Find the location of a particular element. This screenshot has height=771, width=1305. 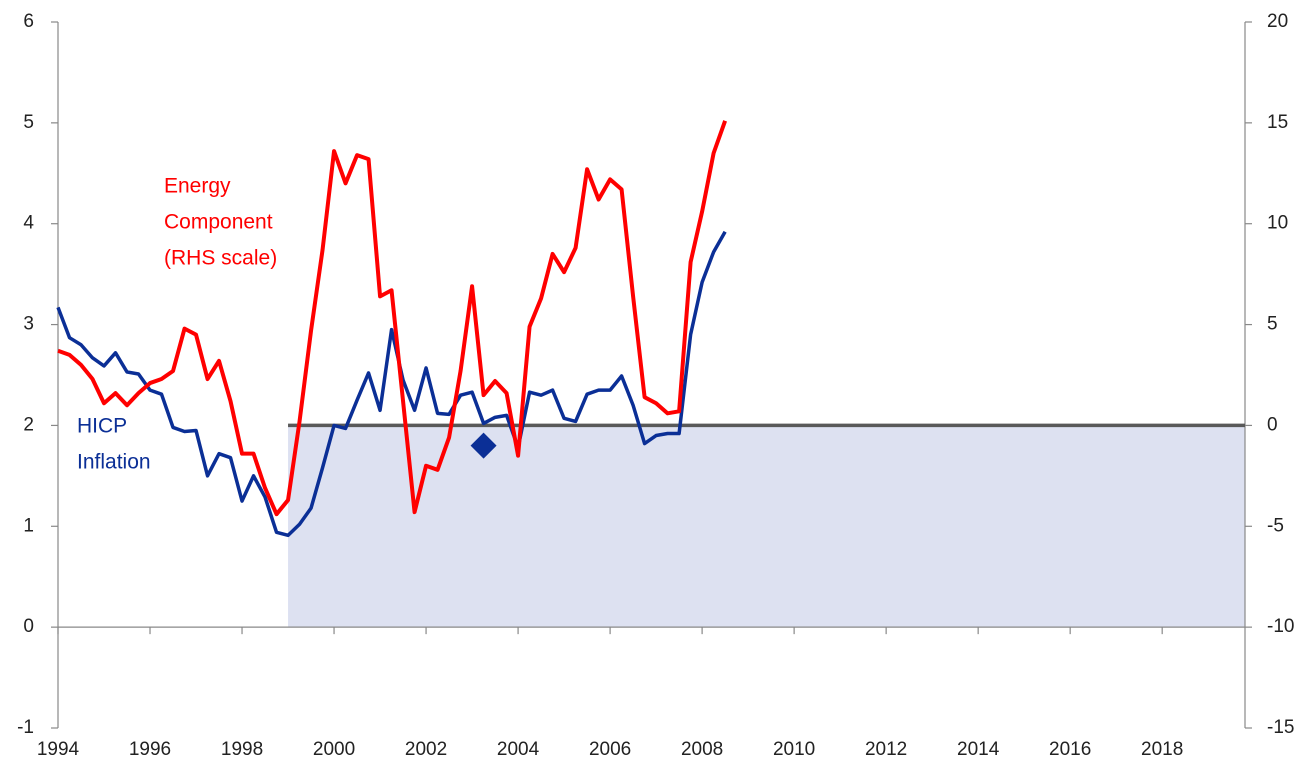

y-tick-label: 6 is located at coordinates (28, 21).